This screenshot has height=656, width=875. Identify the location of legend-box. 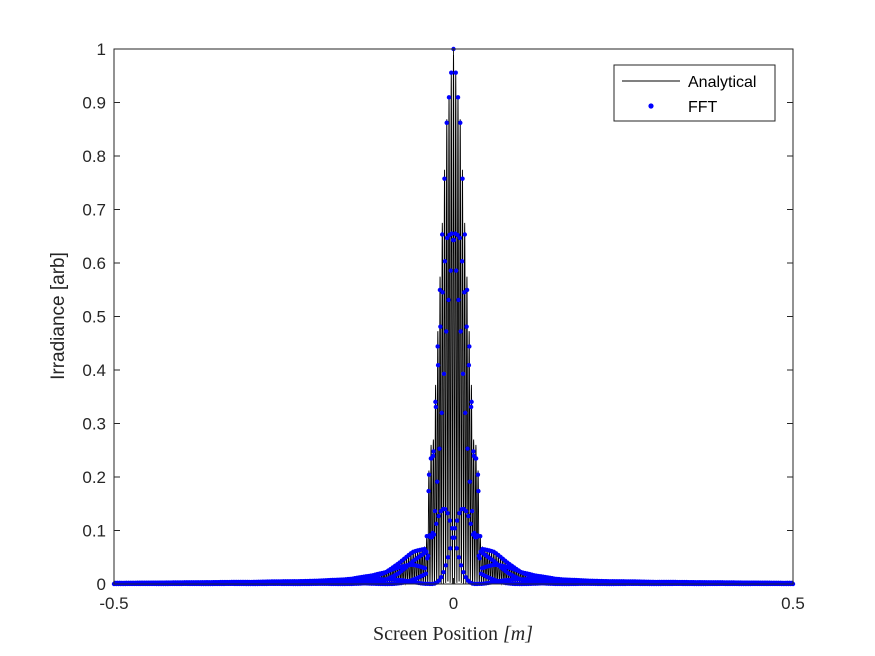
(694, 93).